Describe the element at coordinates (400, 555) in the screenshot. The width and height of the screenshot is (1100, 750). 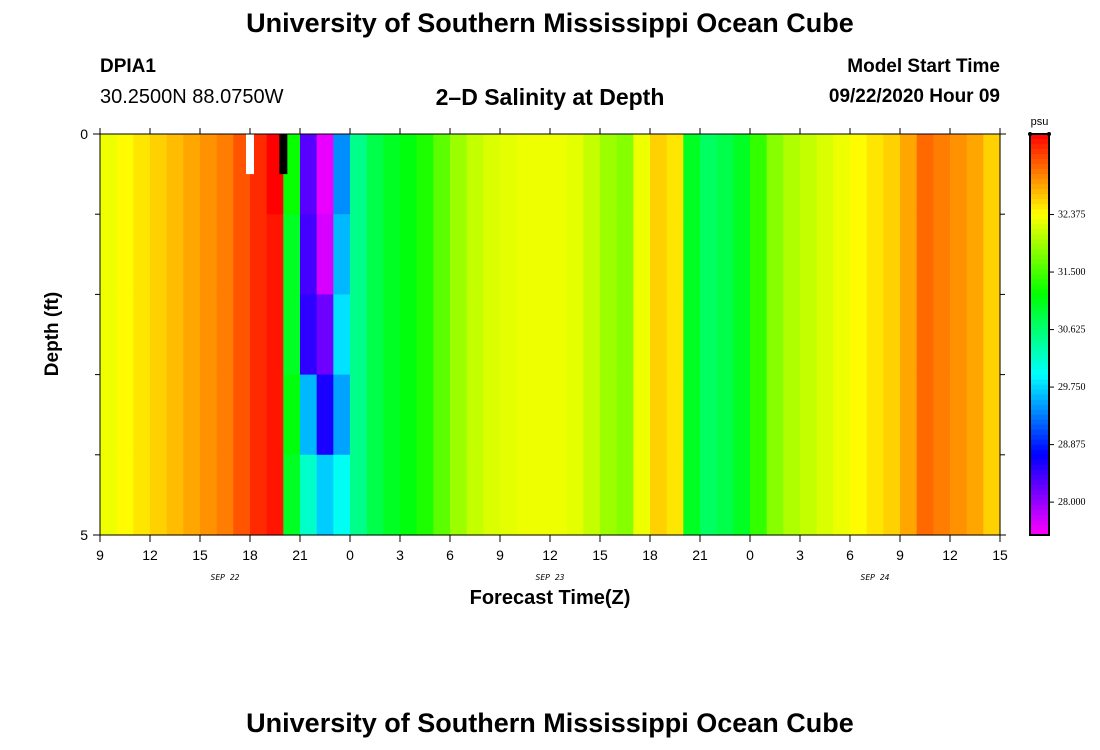
I see `x-tick-label: 3` at that location.